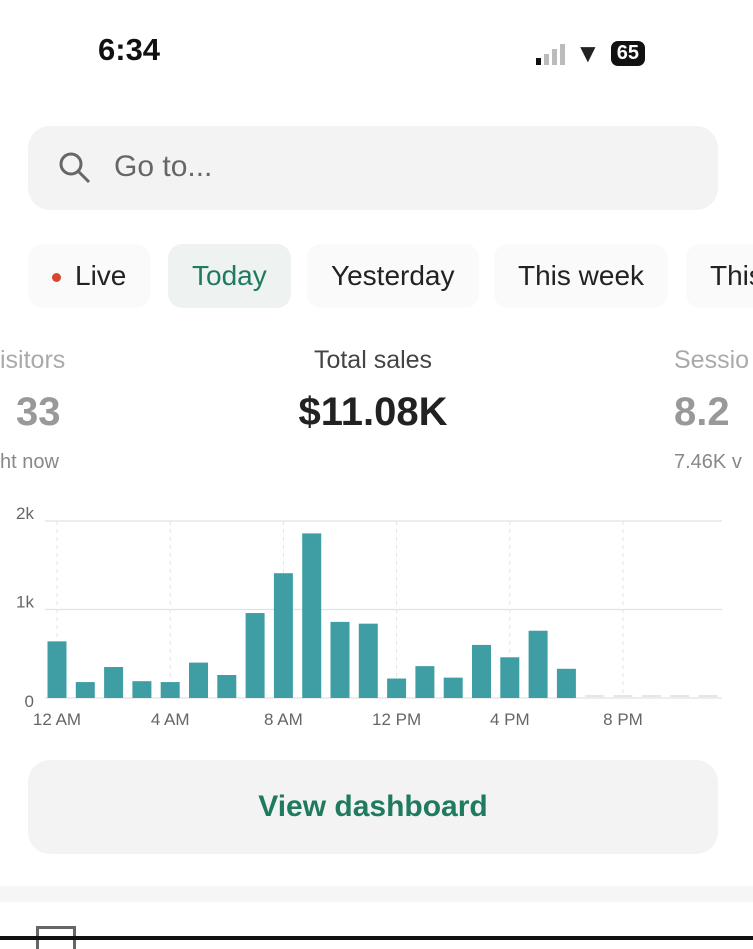 The height and width of the screenshot is (949, 753). What do you see at coordinates (25, 513) in the screenshot?
I see `y-tick-label: 2k` at bounding box center [25, 513].